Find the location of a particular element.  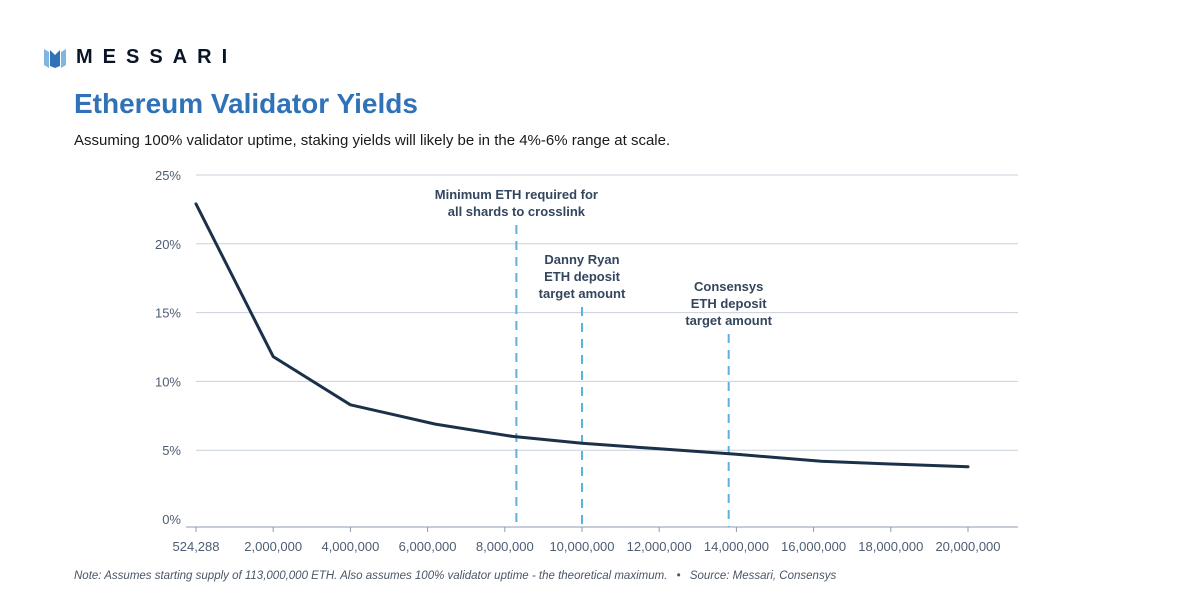

y-tick-label: 25% is located at coordinates (168, 175).